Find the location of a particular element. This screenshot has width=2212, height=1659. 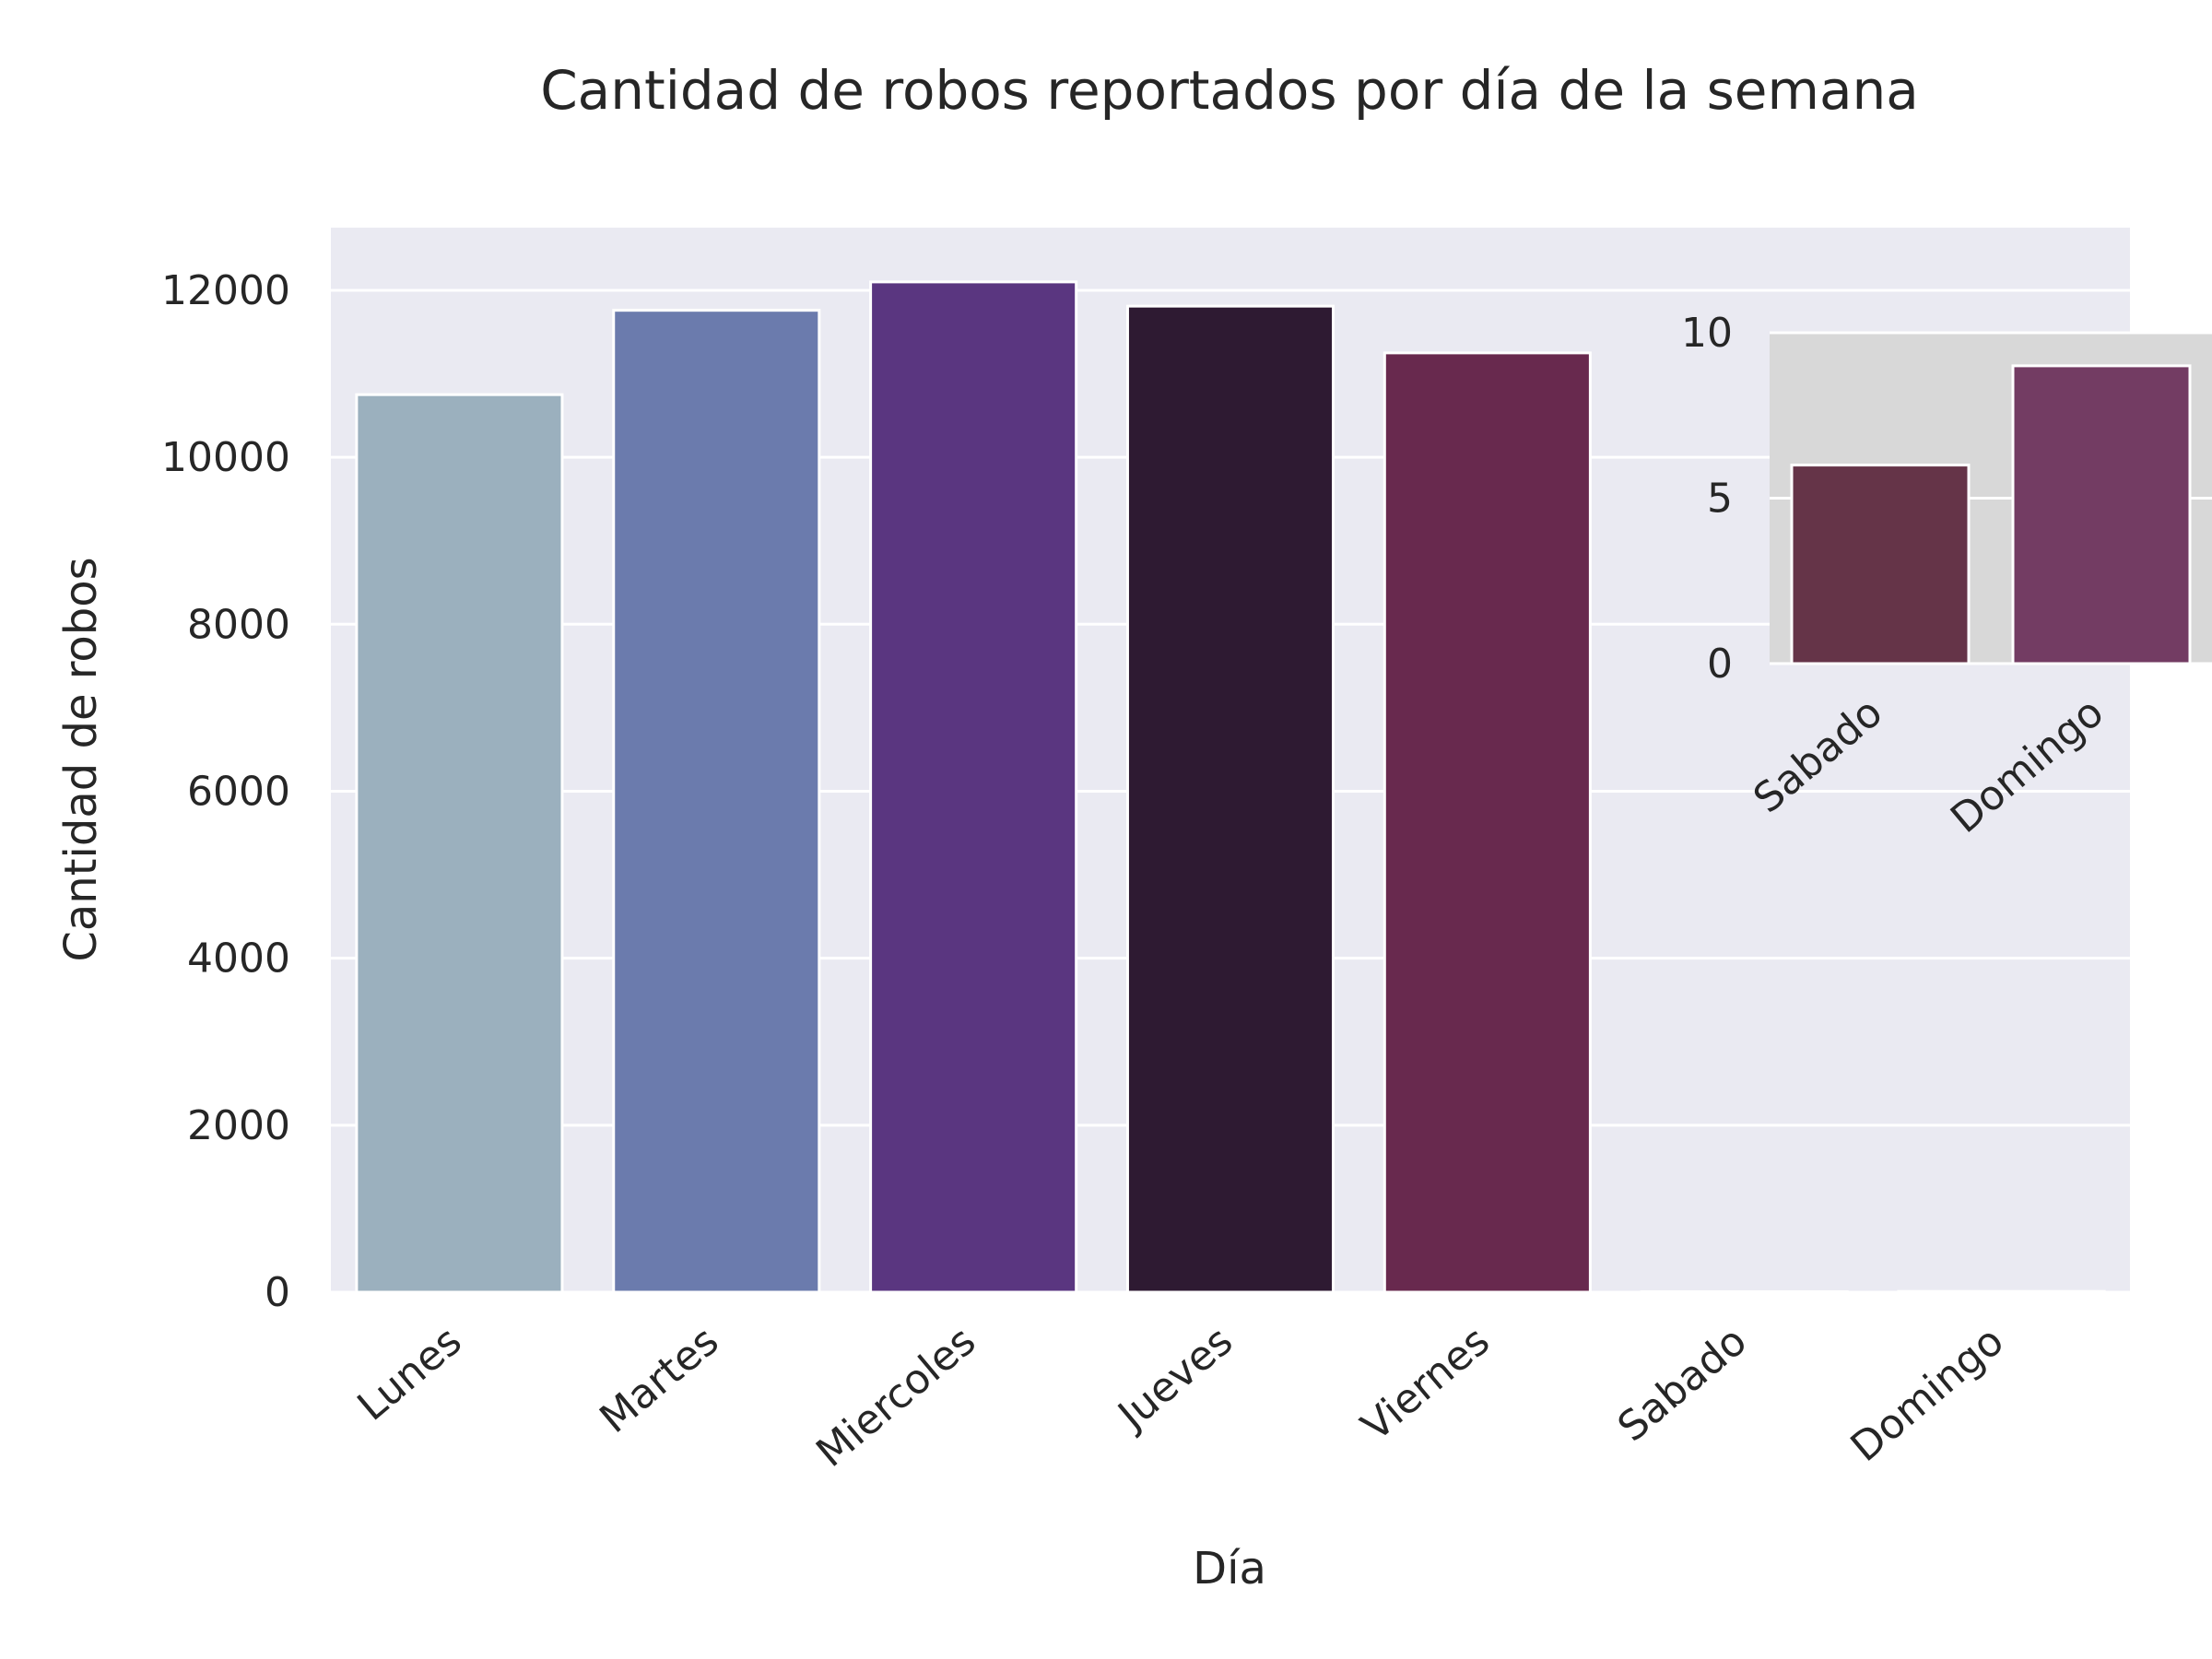

bar-lunes is located at coordinates (459, 843).